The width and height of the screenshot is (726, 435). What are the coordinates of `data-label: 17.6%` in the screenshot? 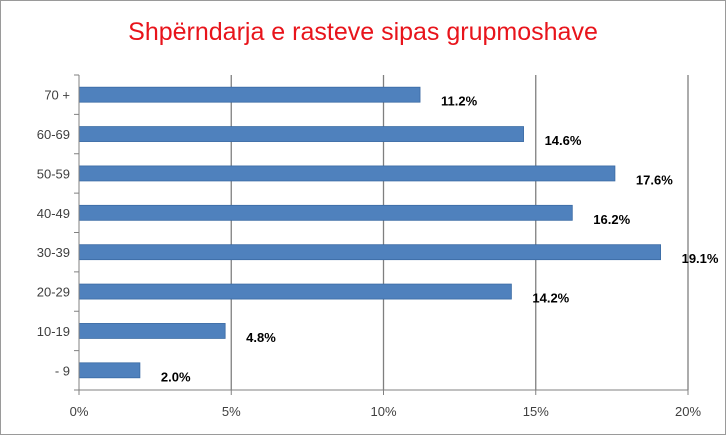 It's located at (654, 179).